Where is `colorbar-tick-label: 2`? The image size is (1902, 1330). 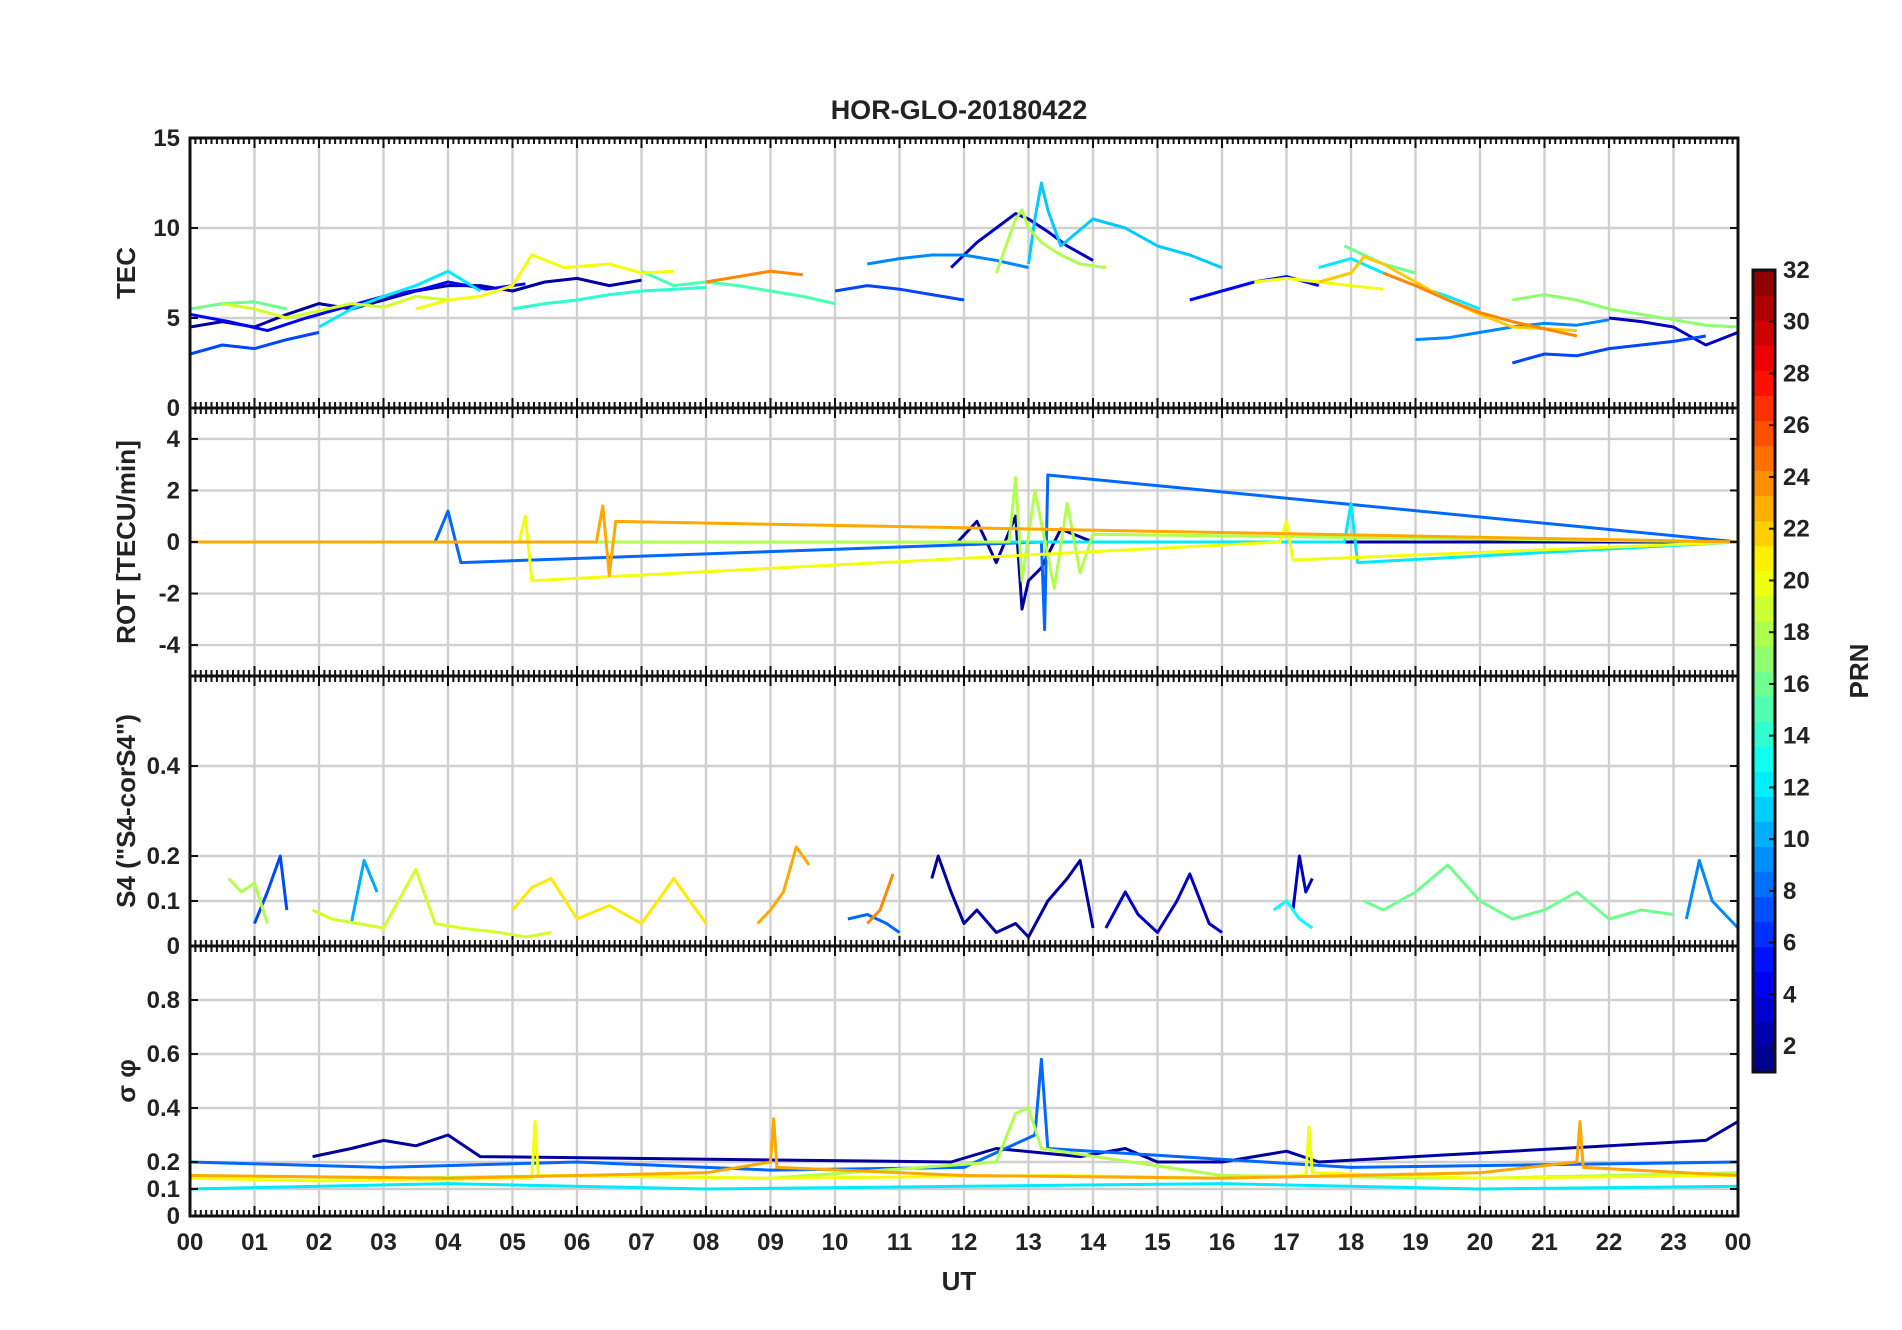
colorbar-tick-label: 2 is located at coordinates (1789, 1046).